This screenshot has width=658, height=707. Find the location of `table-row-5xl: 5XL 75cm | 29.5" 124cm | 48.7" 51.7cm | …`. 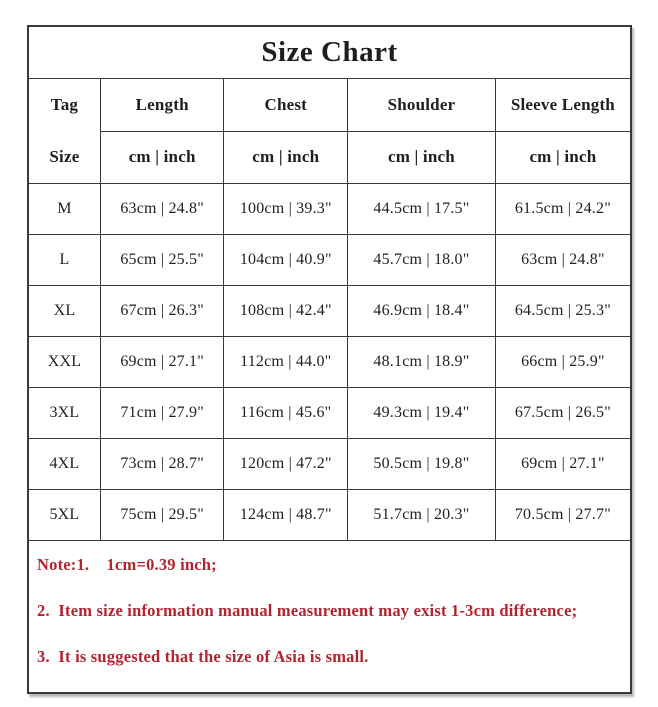

table-row-5xl: 5XL 75cm | 29.5" 124cm | 48.7" 51.7cm | … is located at coordinates (329, 515).